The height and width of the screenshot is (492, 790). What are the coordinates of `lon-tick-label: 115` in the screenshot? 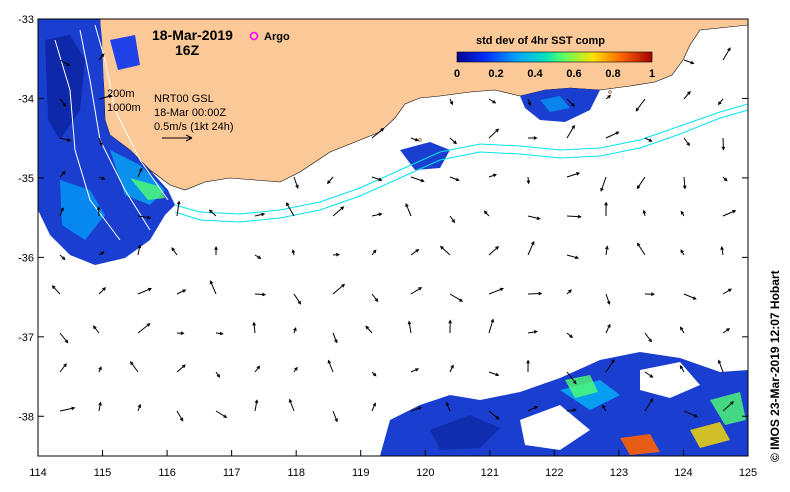 It's located at (103, 473).